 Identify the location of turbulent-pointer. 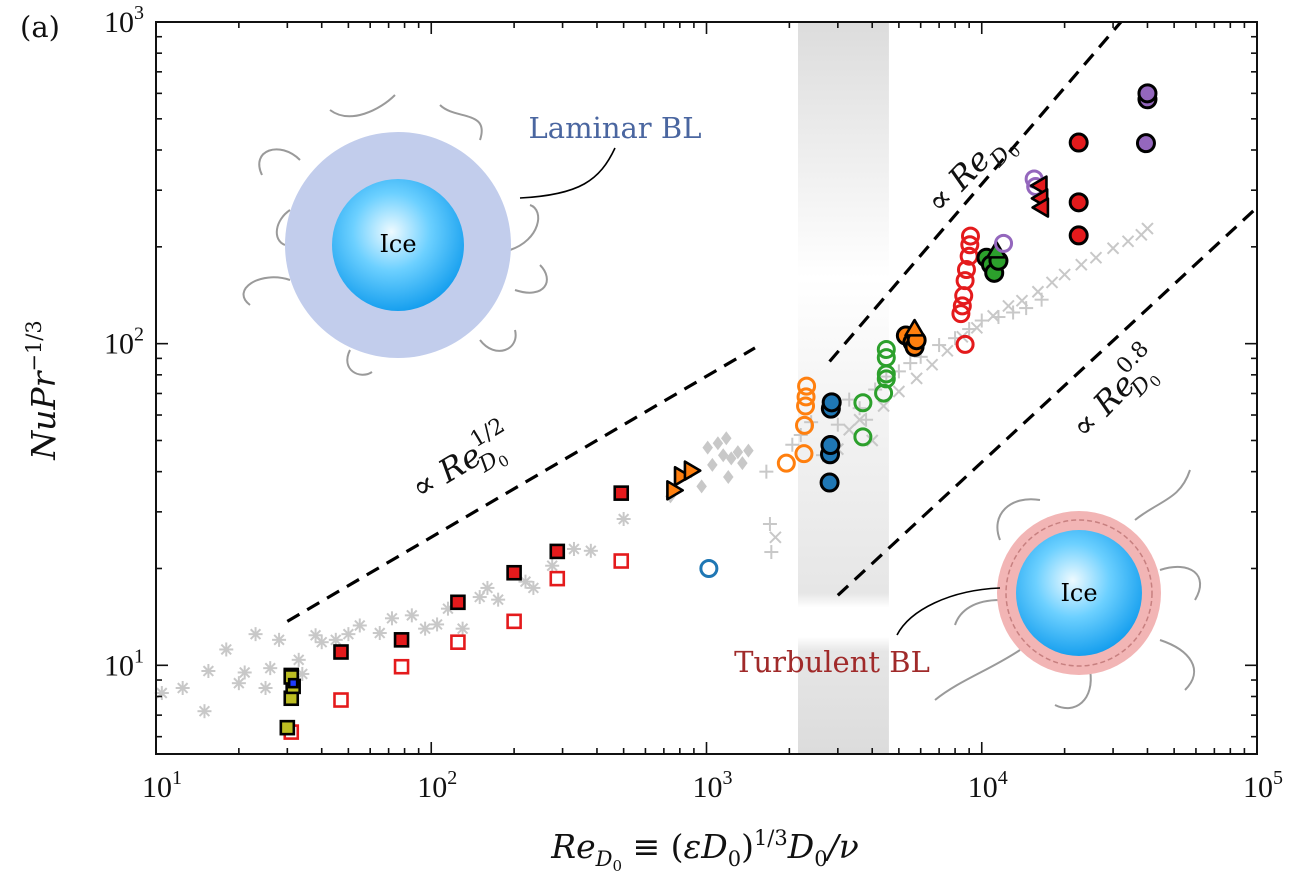
(948, 611).